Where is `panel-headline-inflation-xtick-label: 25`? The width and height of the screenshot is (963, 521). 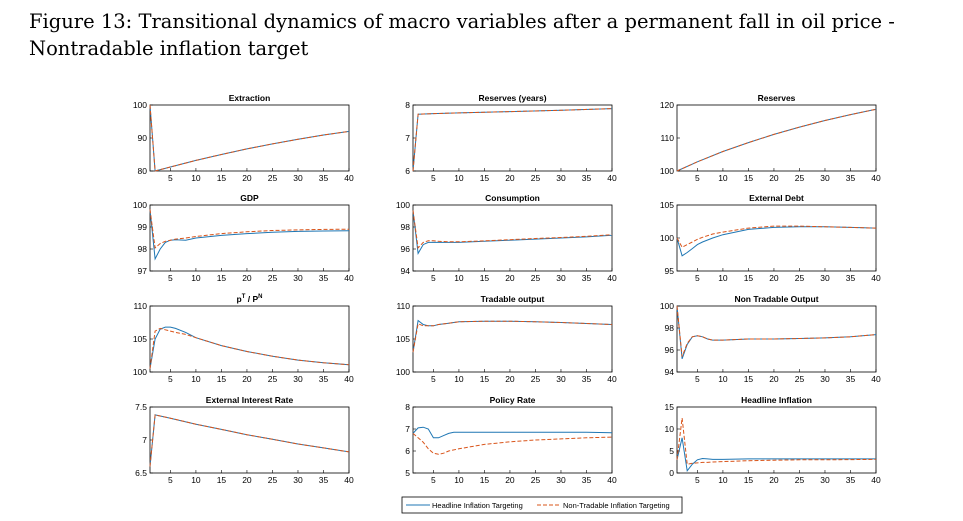
panel-headline-inflation-xtick-label: 25 is located at coordinates (800, 480).